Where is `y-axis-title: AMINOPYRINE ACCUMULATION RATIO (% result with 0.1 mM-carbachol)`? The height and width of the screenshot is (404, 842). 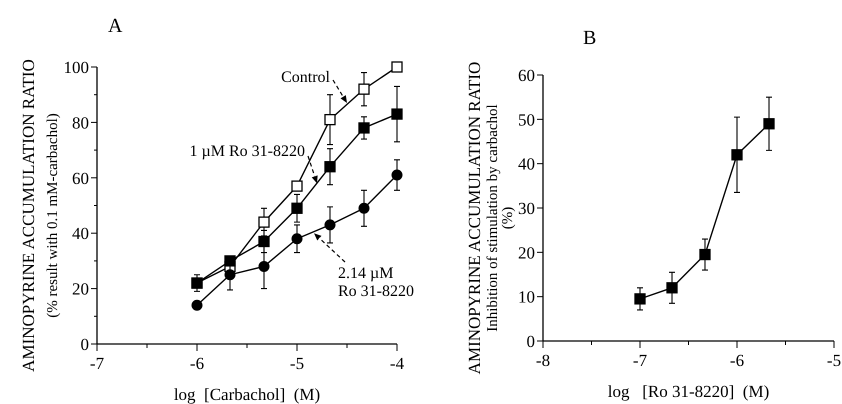
y-axis-title: AMINOPYRINE ACCUMULATION RATIO (% result with 0.1 mM-carbachol) is located at coordinates (40, 215).